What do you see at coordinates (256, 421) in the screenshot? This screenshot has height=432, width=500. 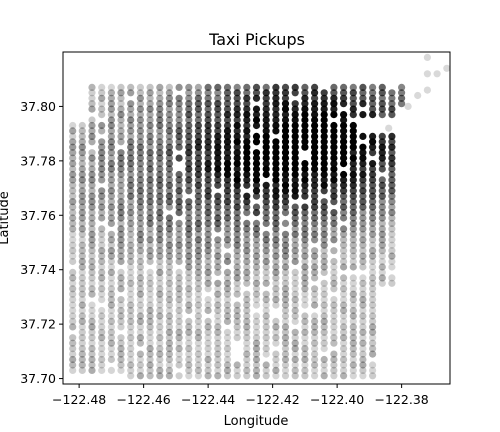 I see `x-axis-label: Longitude` at bounding box center [256, 421].